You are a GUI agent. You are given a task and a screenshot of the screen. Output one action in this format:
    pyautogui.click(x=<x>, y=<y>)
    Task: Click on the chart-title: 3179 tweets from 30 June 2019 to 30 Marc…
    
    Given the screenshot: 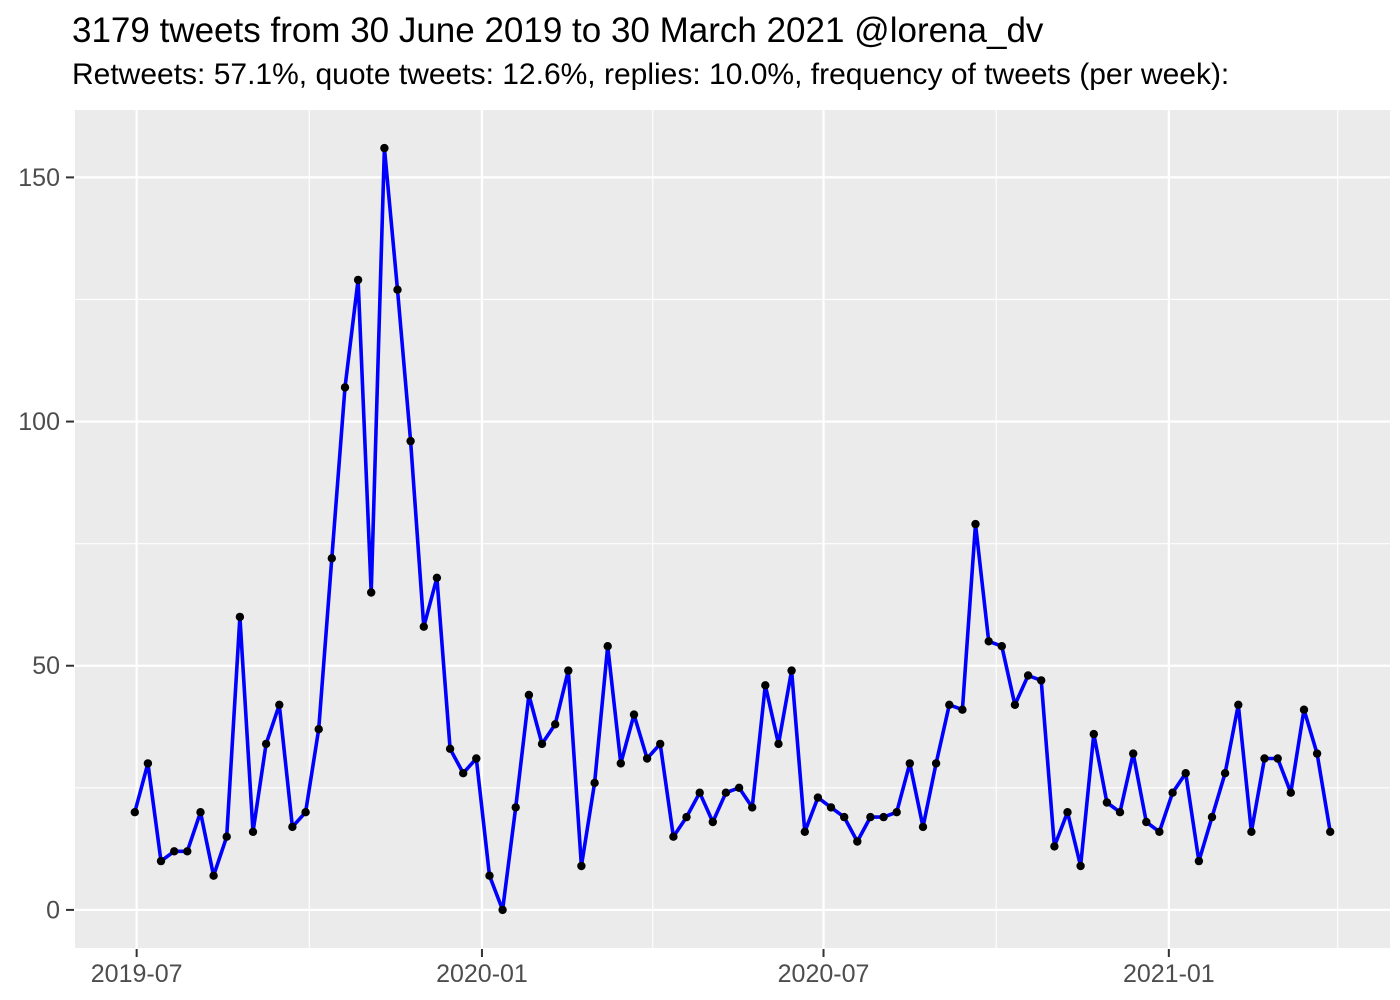 What is the action you would take?
    pyautogui.click(x=558, y=30)
    